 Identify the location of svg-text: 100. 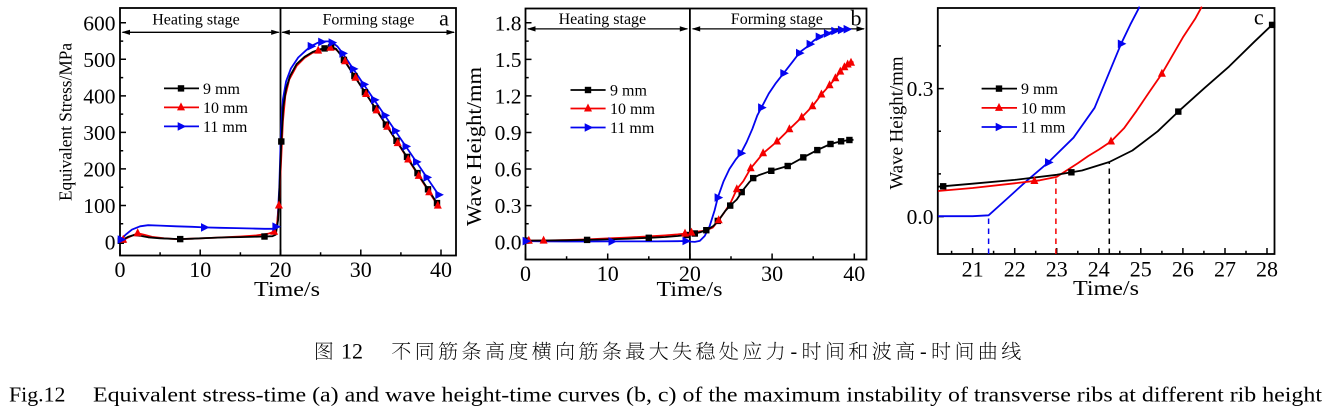
(99, 206).